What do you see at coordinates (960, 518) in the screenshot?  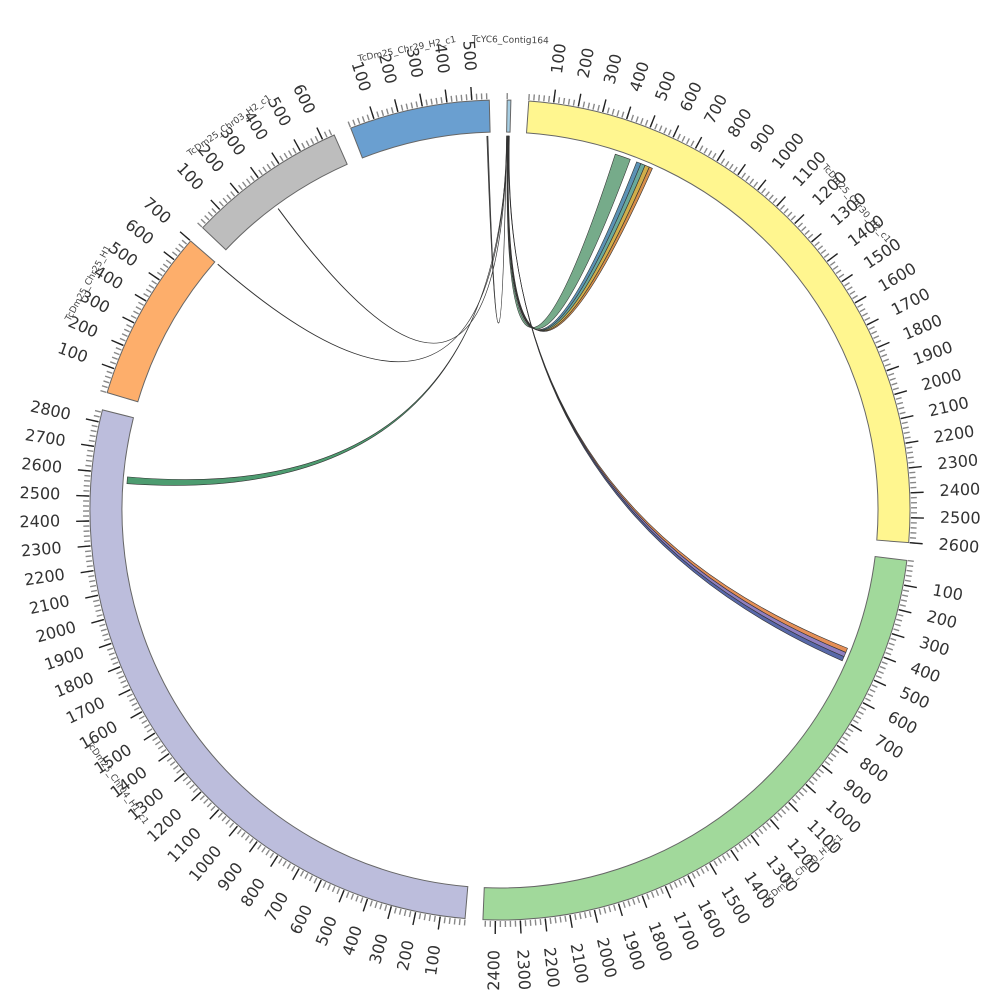 I see `tick-label: 2500` at bounding box center [960, 518].